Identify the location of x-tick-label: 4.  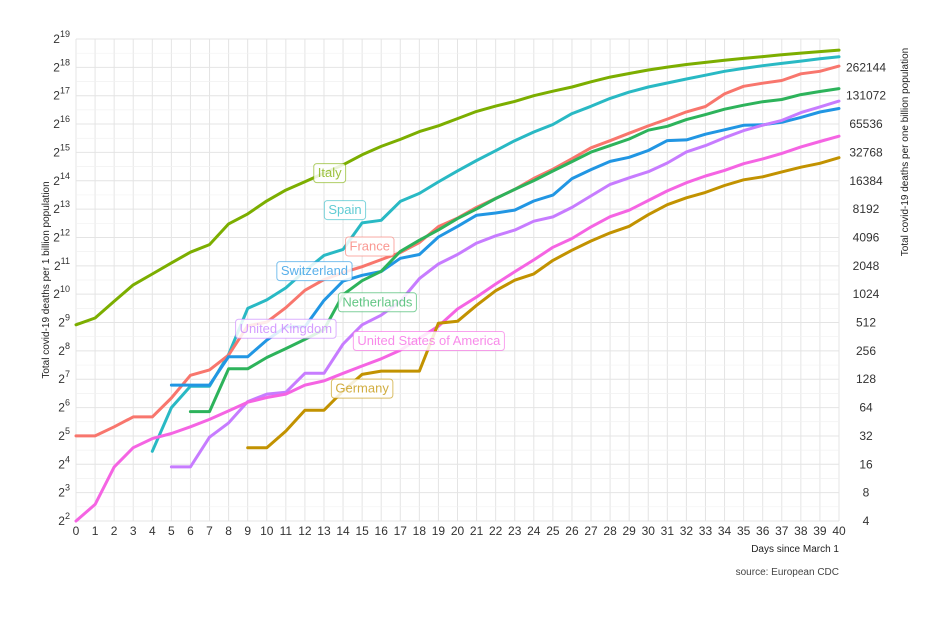
(152, 531).